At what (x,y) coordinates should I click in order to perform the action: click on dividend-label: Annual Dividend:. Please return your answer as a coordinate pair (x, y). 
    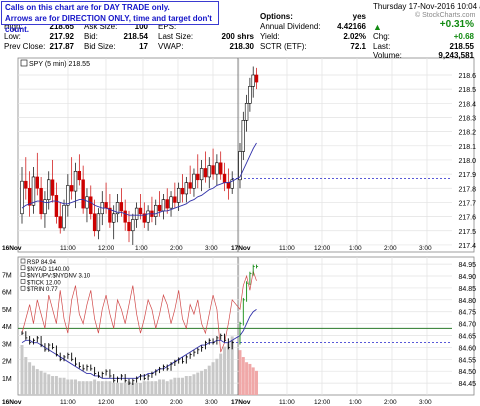
    Looking at the image, I should click on (290, 26).